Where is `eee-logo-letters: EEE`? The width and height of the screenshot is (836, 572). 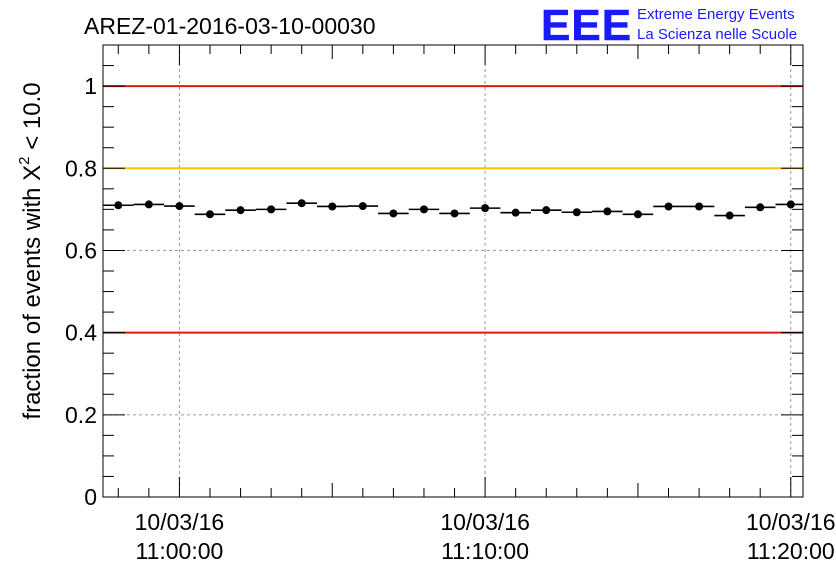 eee-logo-letters: EEE is located at coordinates (586, 25).